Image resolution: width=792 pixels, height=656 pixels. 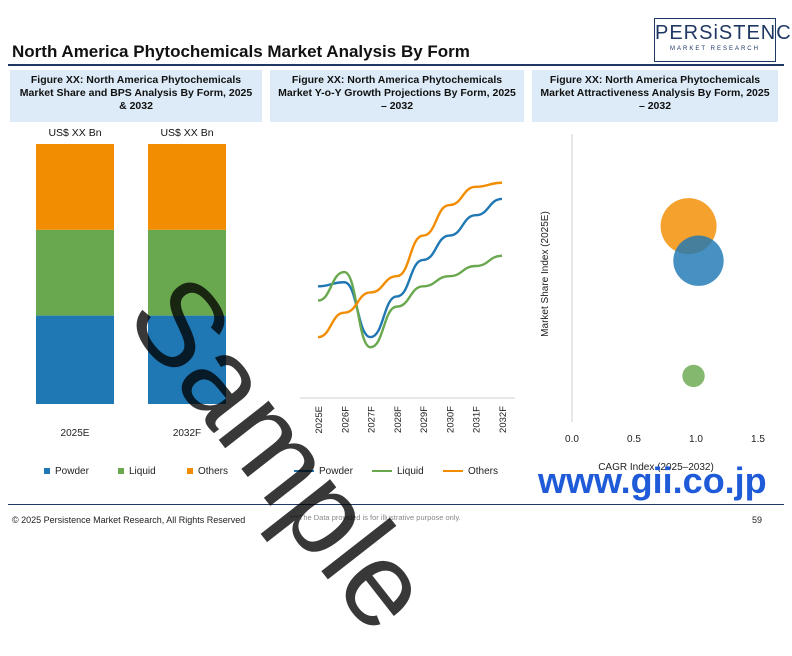 What do you see at coordinates (758, 439) in the screenshot?
I see `x-tick-label: 1.5` at bounding box center [758, 439].